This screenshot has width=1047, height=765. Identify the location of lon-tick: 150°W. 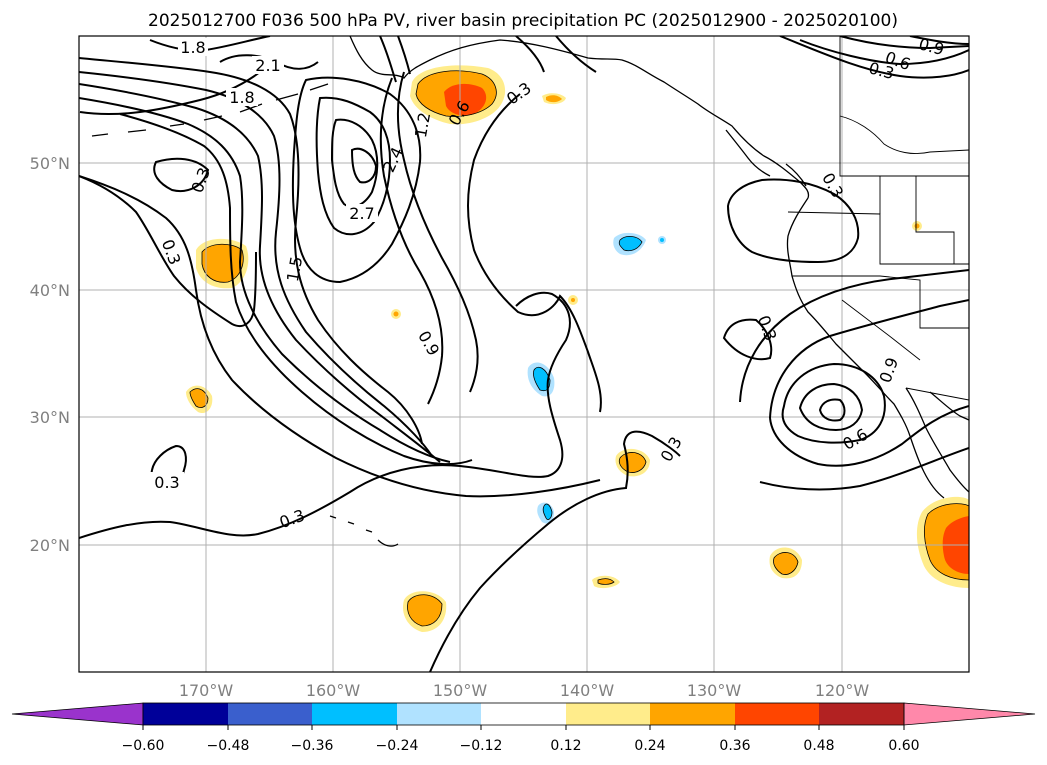
(460, 690).